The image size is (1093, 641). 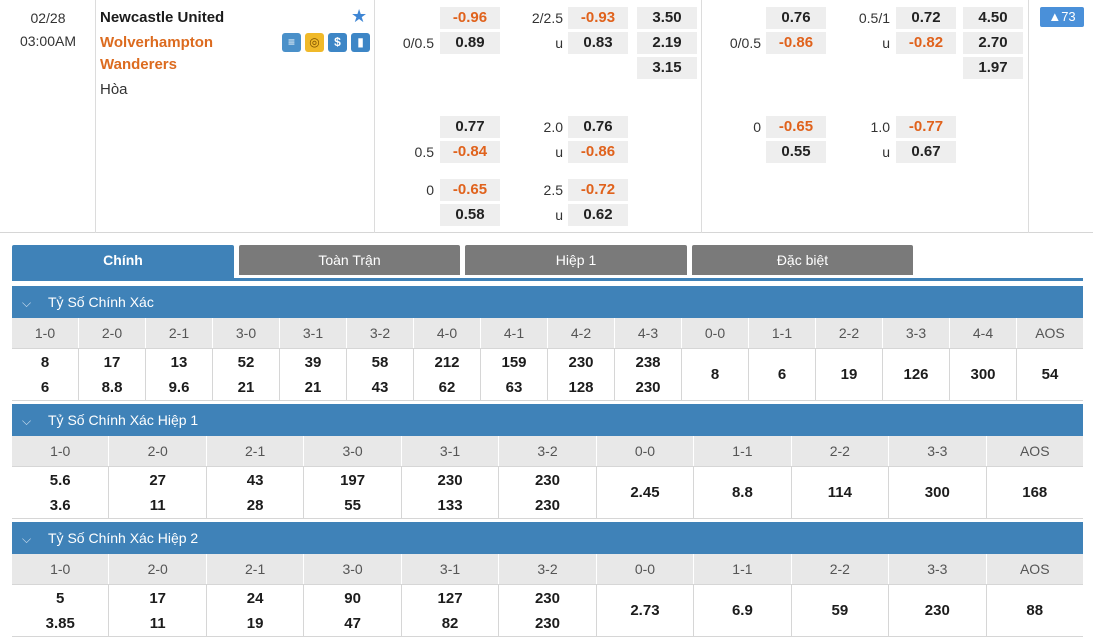 I want to click on score-odds-cell: 5.6 3.6, so click(x=61, y=492).